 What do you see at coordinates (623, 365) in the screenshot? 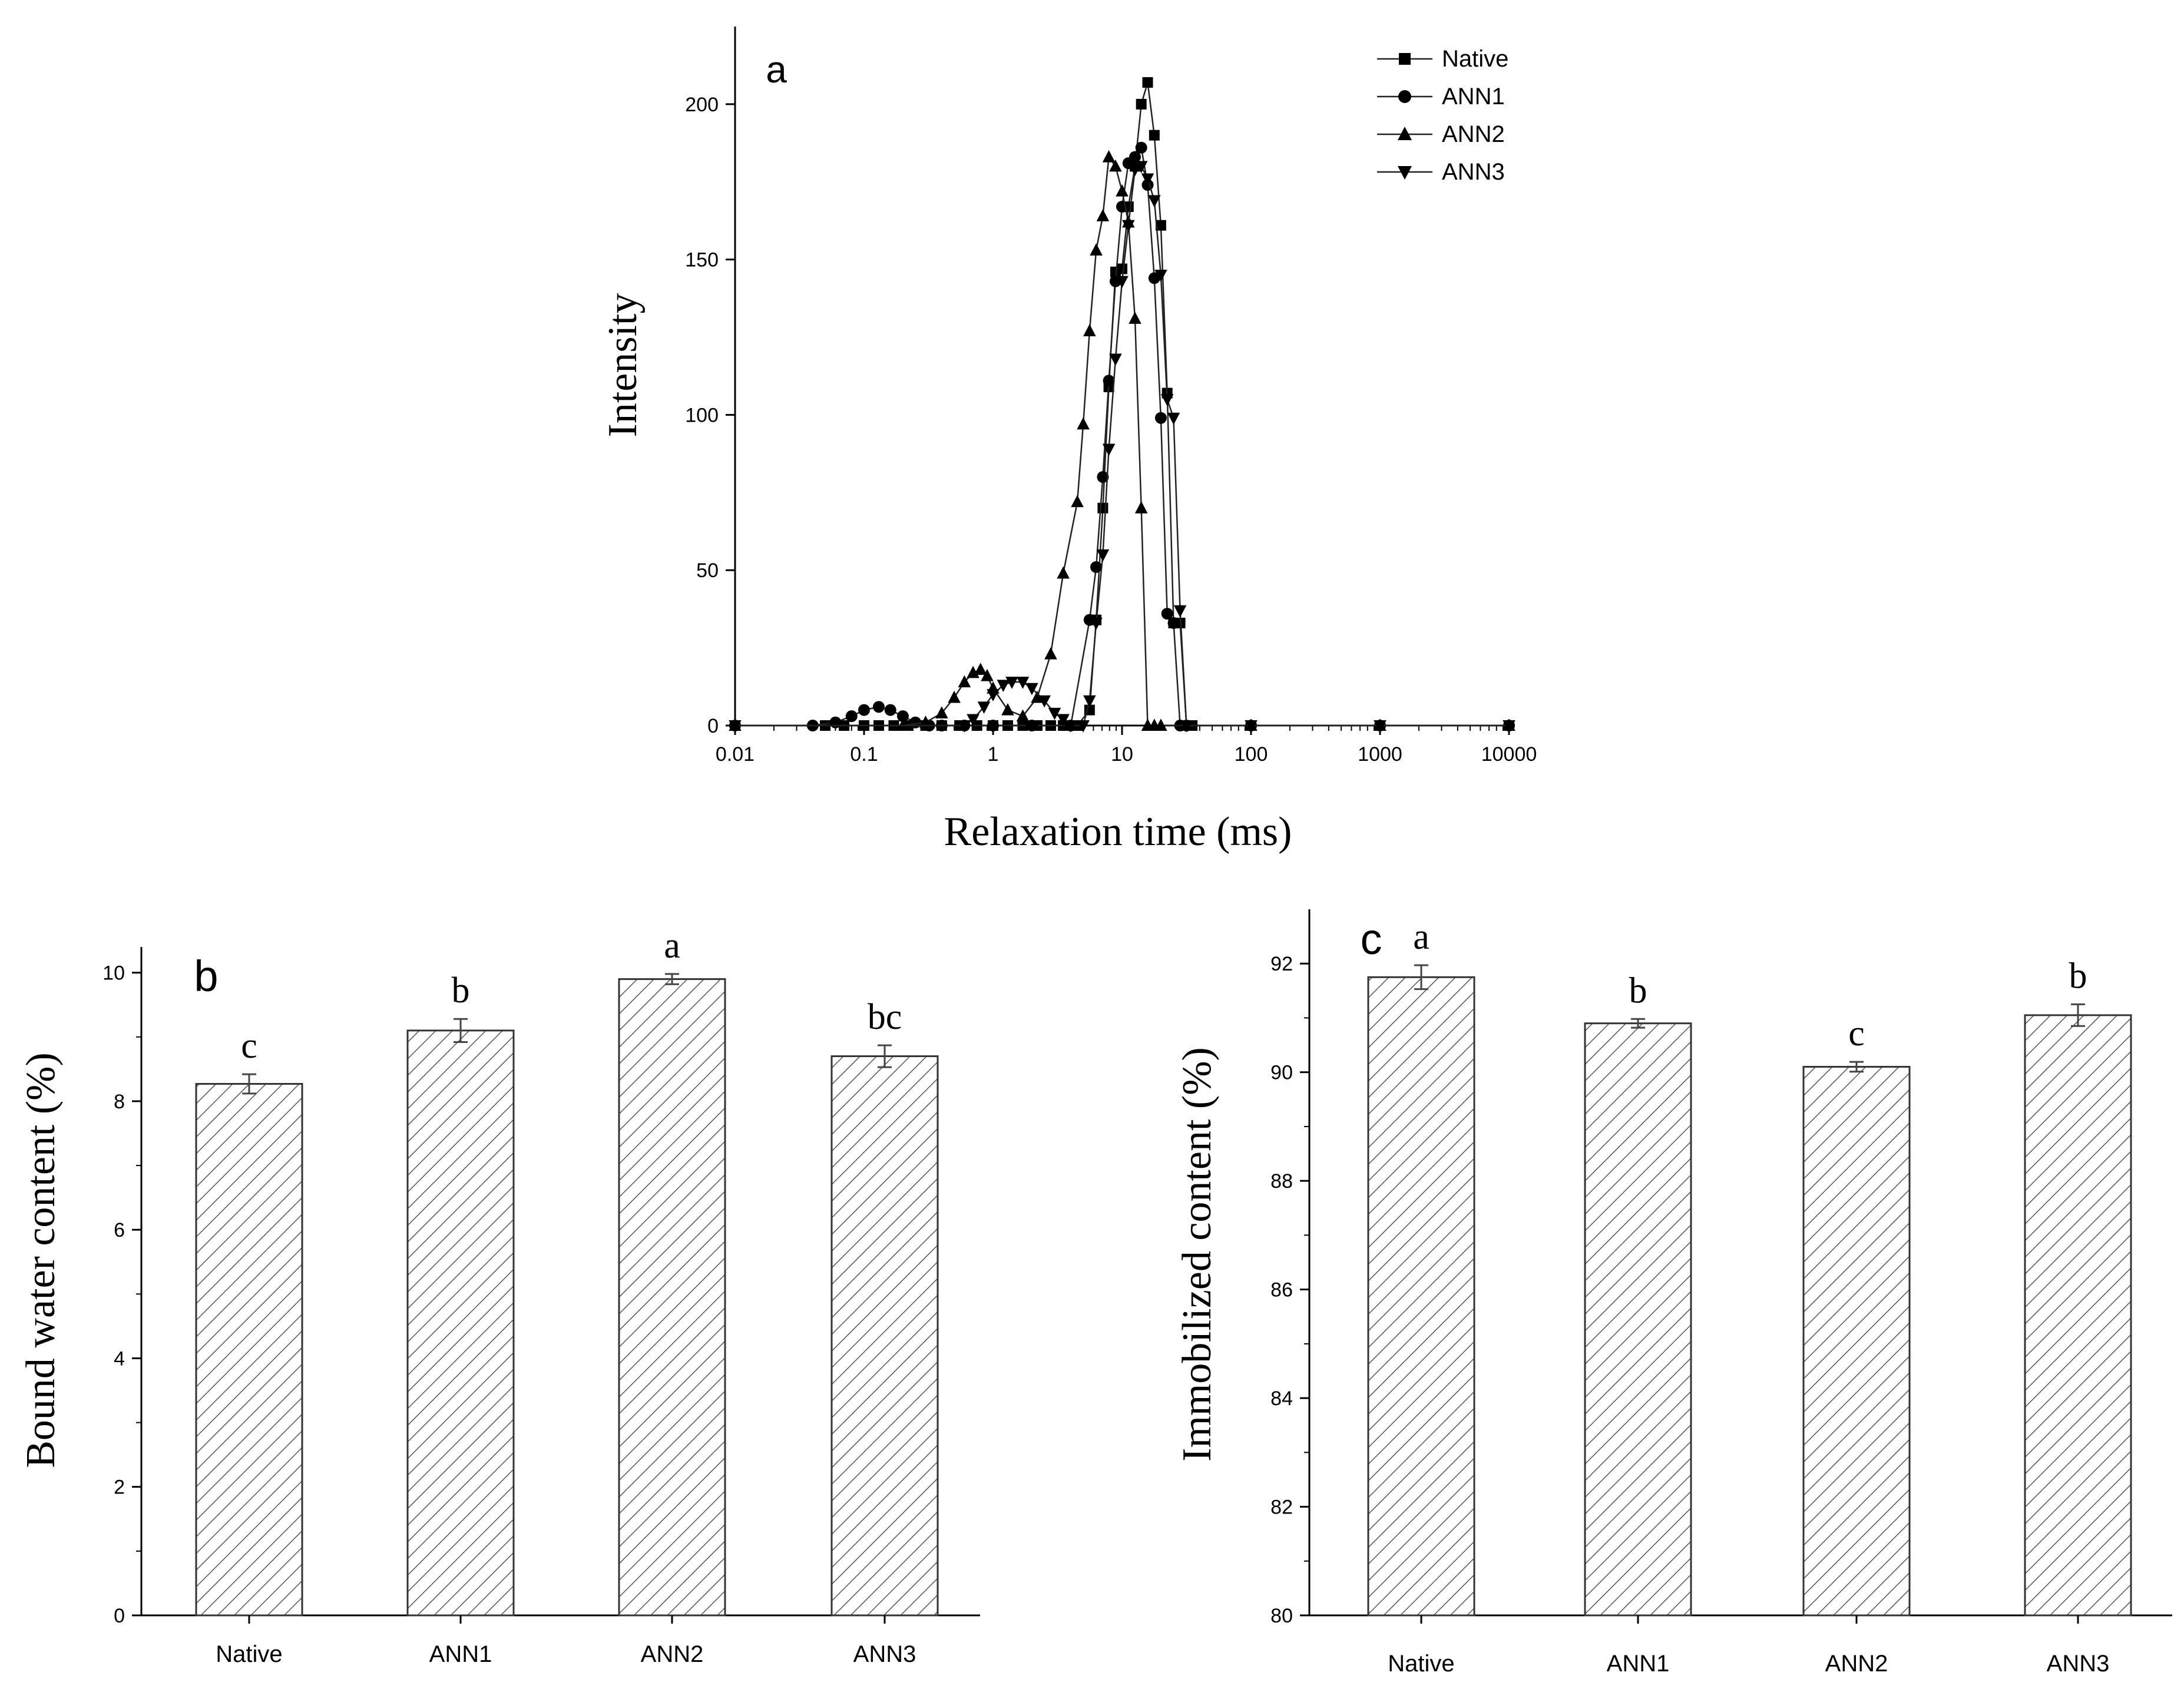
I see `y-axis-title: Intensity` at bounding box center [623, 365].